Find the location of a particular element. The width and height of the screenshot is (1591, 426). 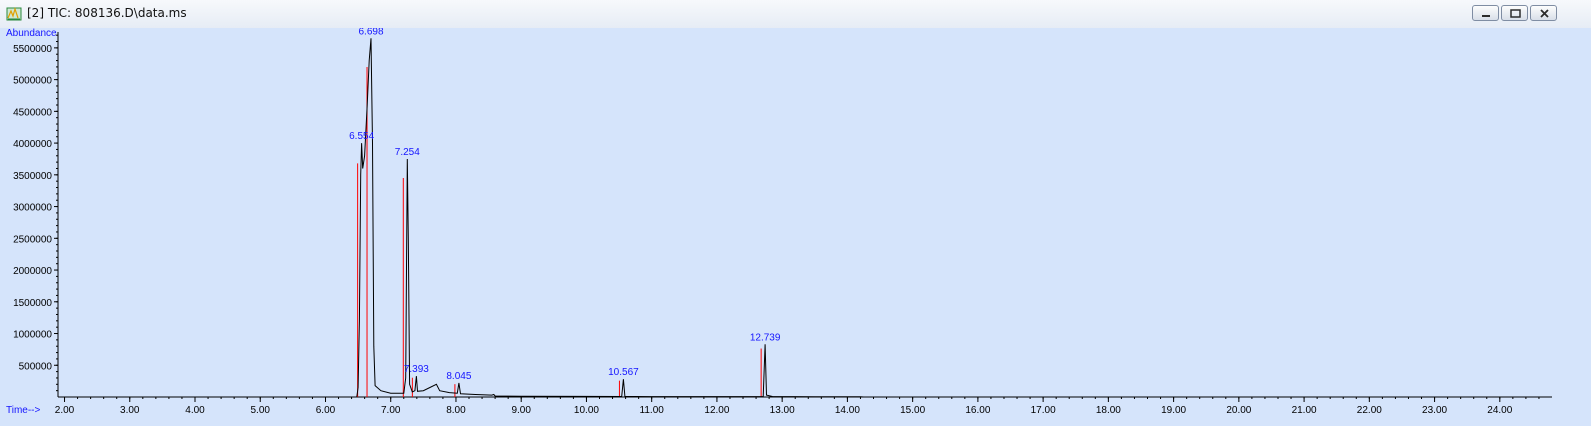

close-button is located at coordinates (1543, 13).